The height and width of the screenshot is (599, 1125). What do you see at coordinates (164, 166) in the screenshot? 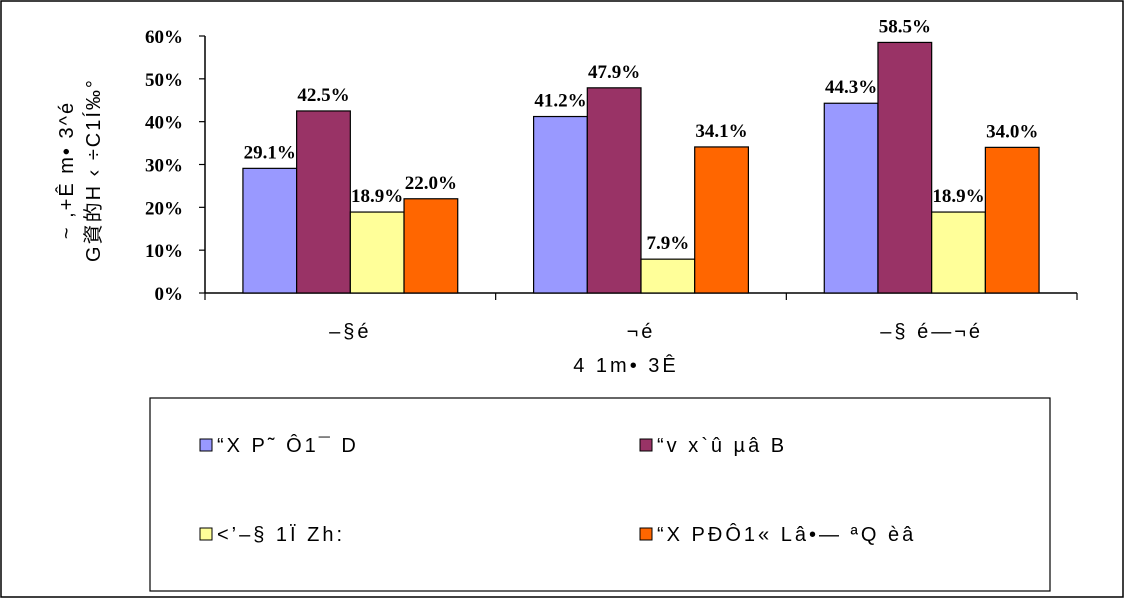
I see `y-tick-label: 30%` at bounding box center [164, 166].